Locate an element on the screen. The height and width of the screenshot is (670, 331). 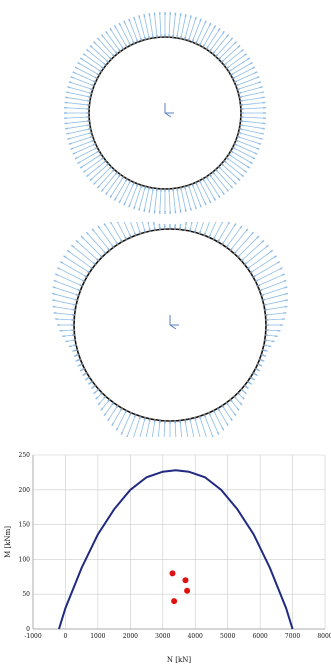
x-tick-label: 4000 is located at coordinates (195, 636).